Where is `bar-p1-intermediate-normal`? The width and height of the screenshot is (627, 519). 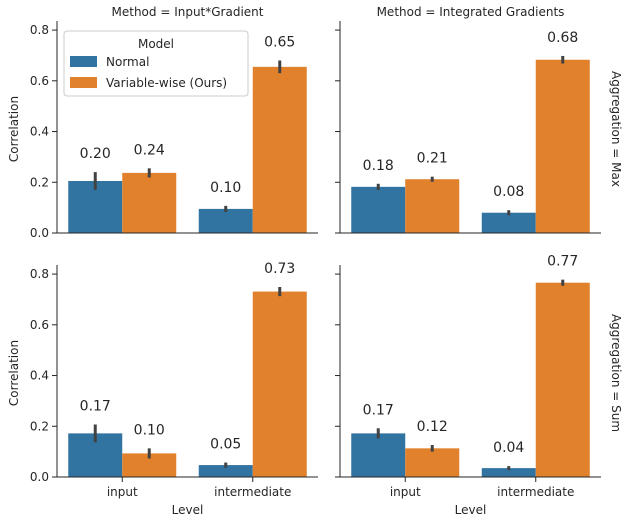 bar-p1-intermediate-normal is located at coordinates (508, 222).